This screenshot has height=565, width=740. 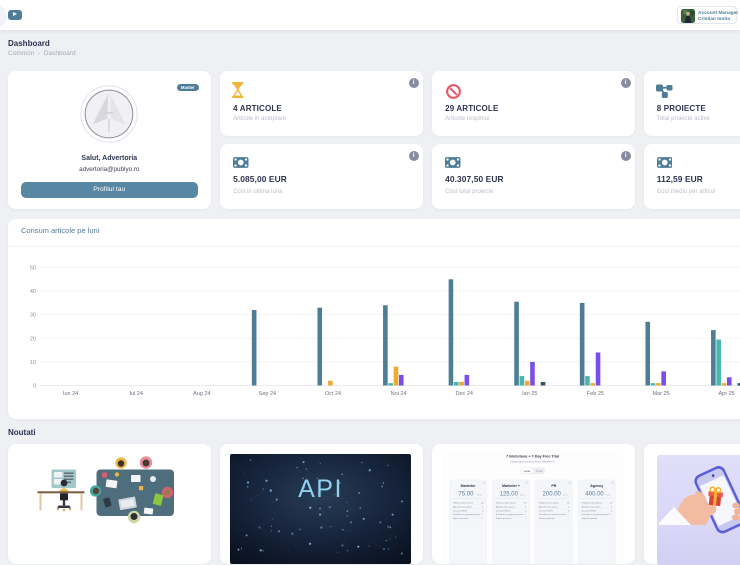 What do you see at coordinates (320, 489) in the screenshot?
I see `svg-text: API` at bounding box center [320, 489].